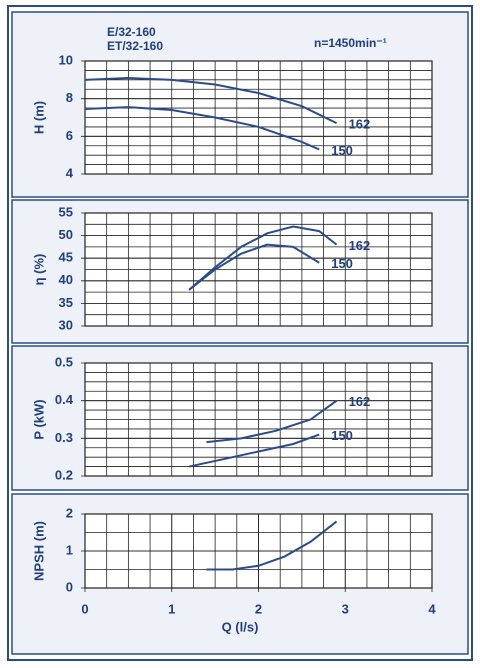 The height and width of the screenshot is (668, 480). I want to click on y-tick-label: 0.2, so click(64, 474).